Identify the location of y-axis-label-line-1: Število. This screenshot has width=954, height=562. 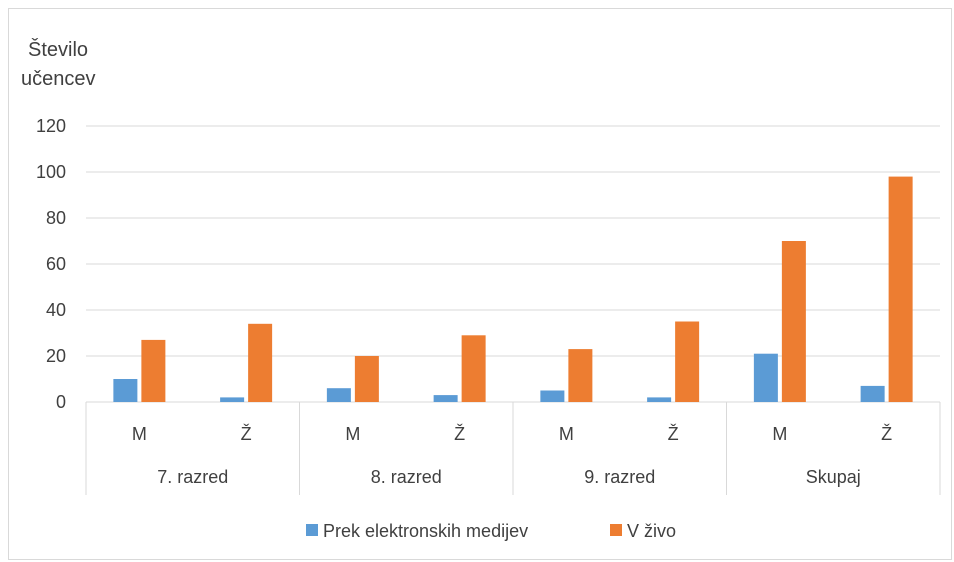
(58, 49).